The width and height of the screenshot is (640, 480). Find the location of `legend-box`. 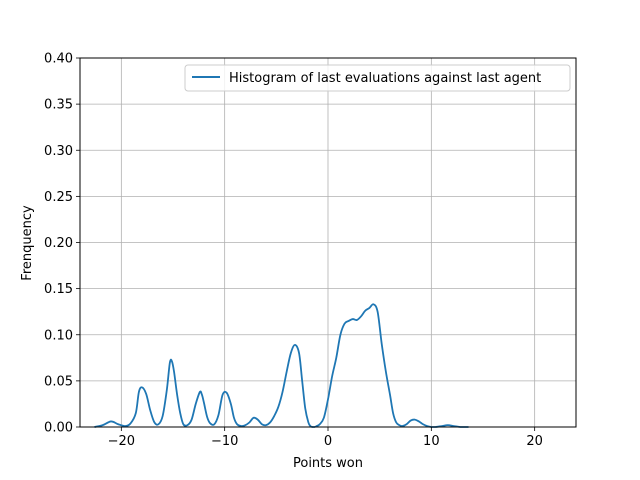

legend-box is located at coordinates (377, 78).